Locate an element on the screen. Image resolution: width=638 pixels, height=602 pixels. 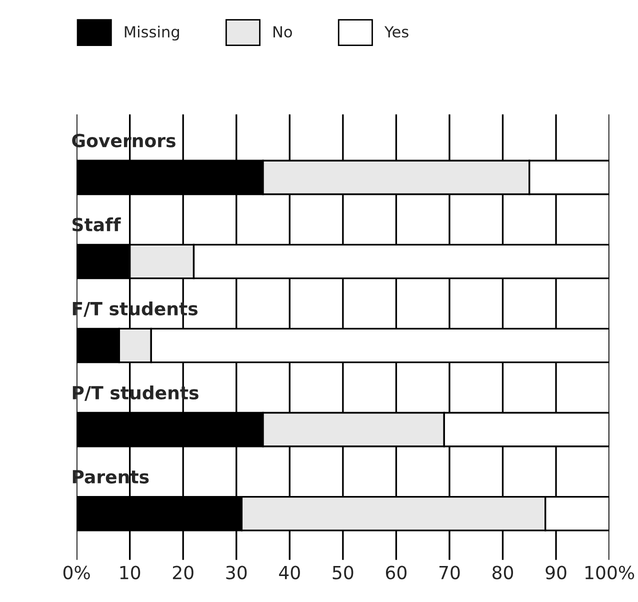
x-tick-label: 0% is located at coordinates (76, 573).